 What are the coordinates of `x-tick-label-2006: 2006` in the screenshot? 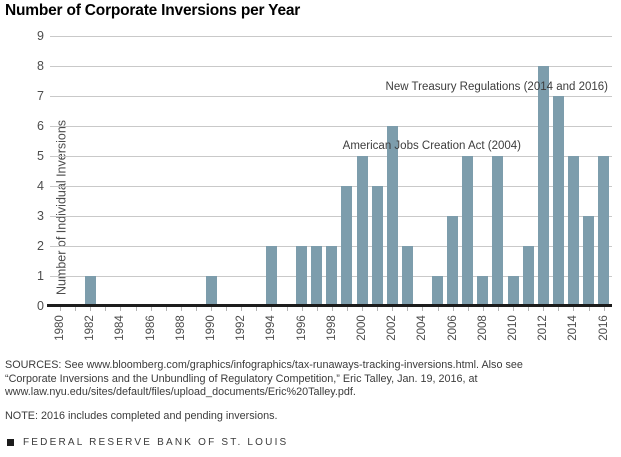 It's located at (452, 328).